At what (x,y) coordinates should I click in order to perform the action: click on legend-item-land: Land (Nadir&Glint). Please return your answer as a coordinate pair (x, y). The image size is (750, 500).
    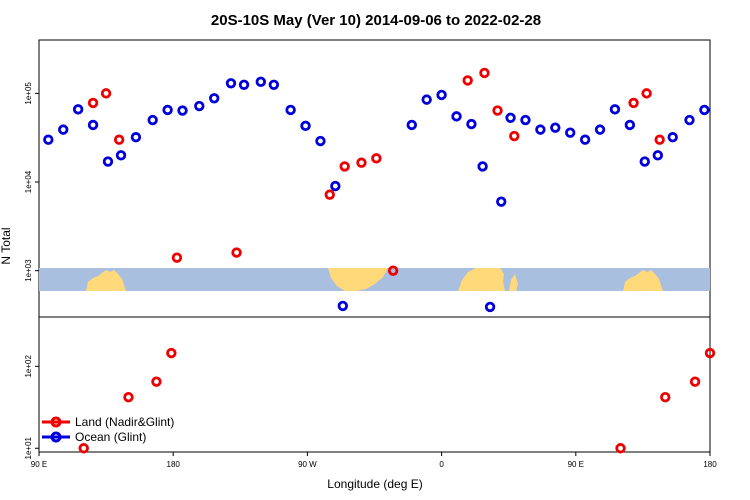
    Looking at the image, I should click on (108, 422).